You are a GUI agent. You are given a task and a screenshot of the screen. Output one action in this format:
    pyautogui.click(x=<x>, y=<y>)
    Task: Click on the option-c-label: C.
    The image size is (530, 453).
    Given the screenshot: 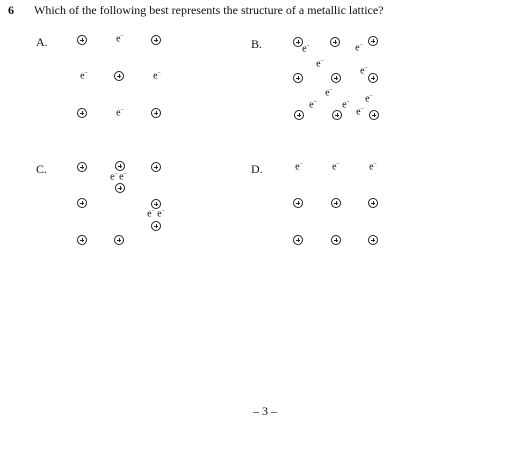 What is the action you would take?
    pyautogui.click(x=42, y=169)
    